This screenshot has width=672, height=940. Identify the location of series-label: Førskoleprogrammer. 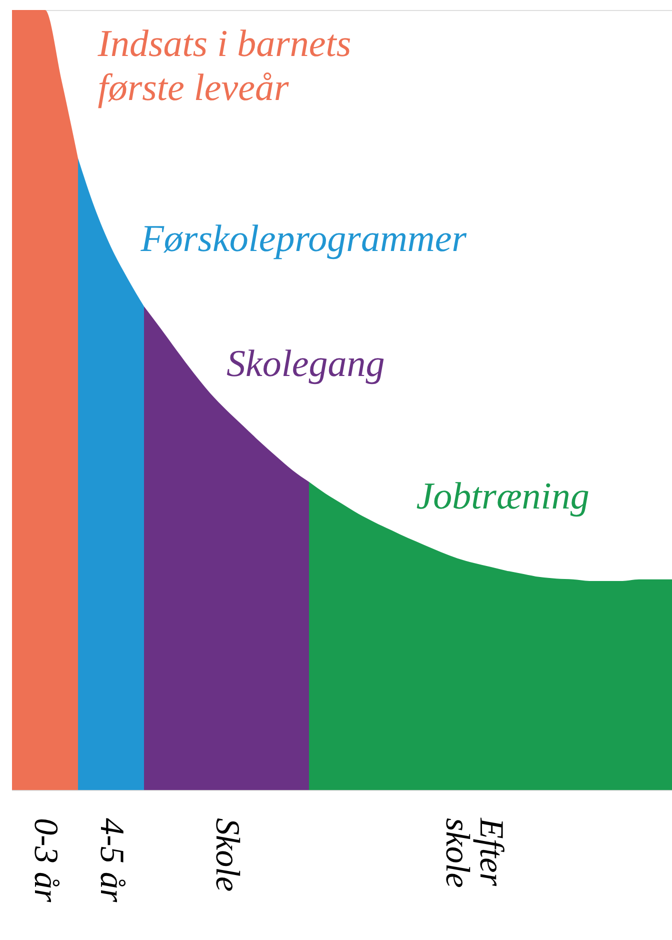
(303, 239).